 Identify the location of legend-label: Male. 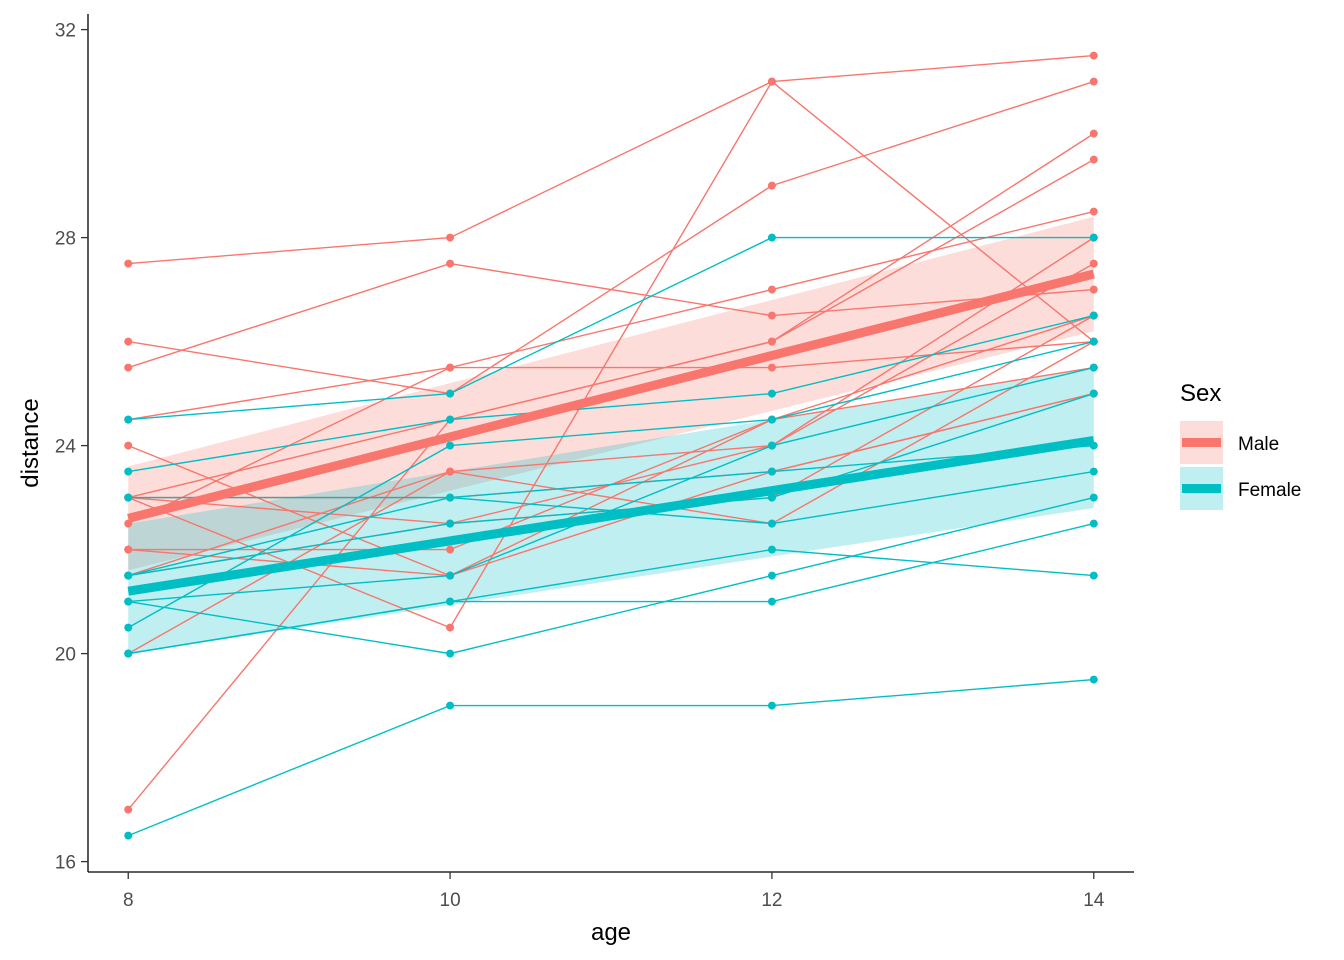
(1258, 444).